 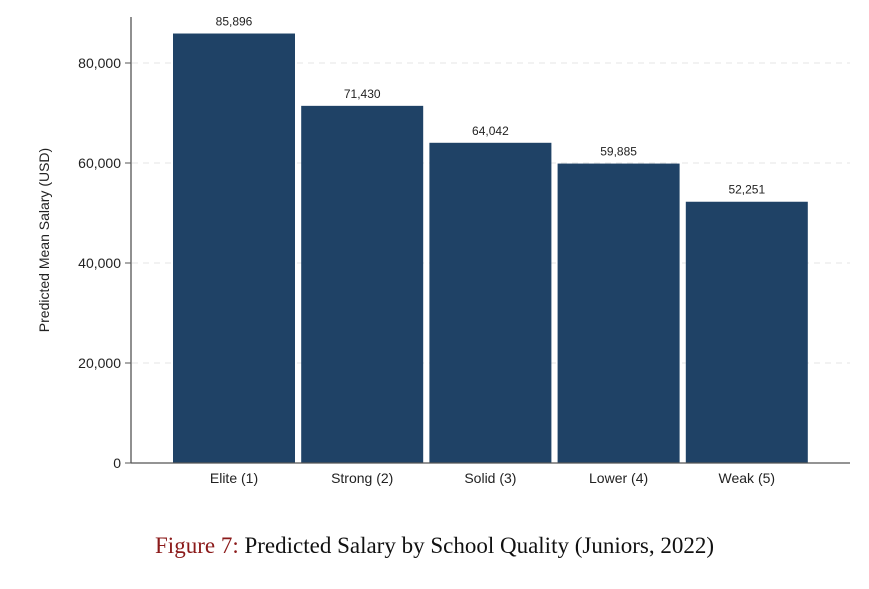 What do you see at coordinates (197, 545) in the screenshot?
I see `figure-label: Figure 7:` at bounding box center [197, 545].